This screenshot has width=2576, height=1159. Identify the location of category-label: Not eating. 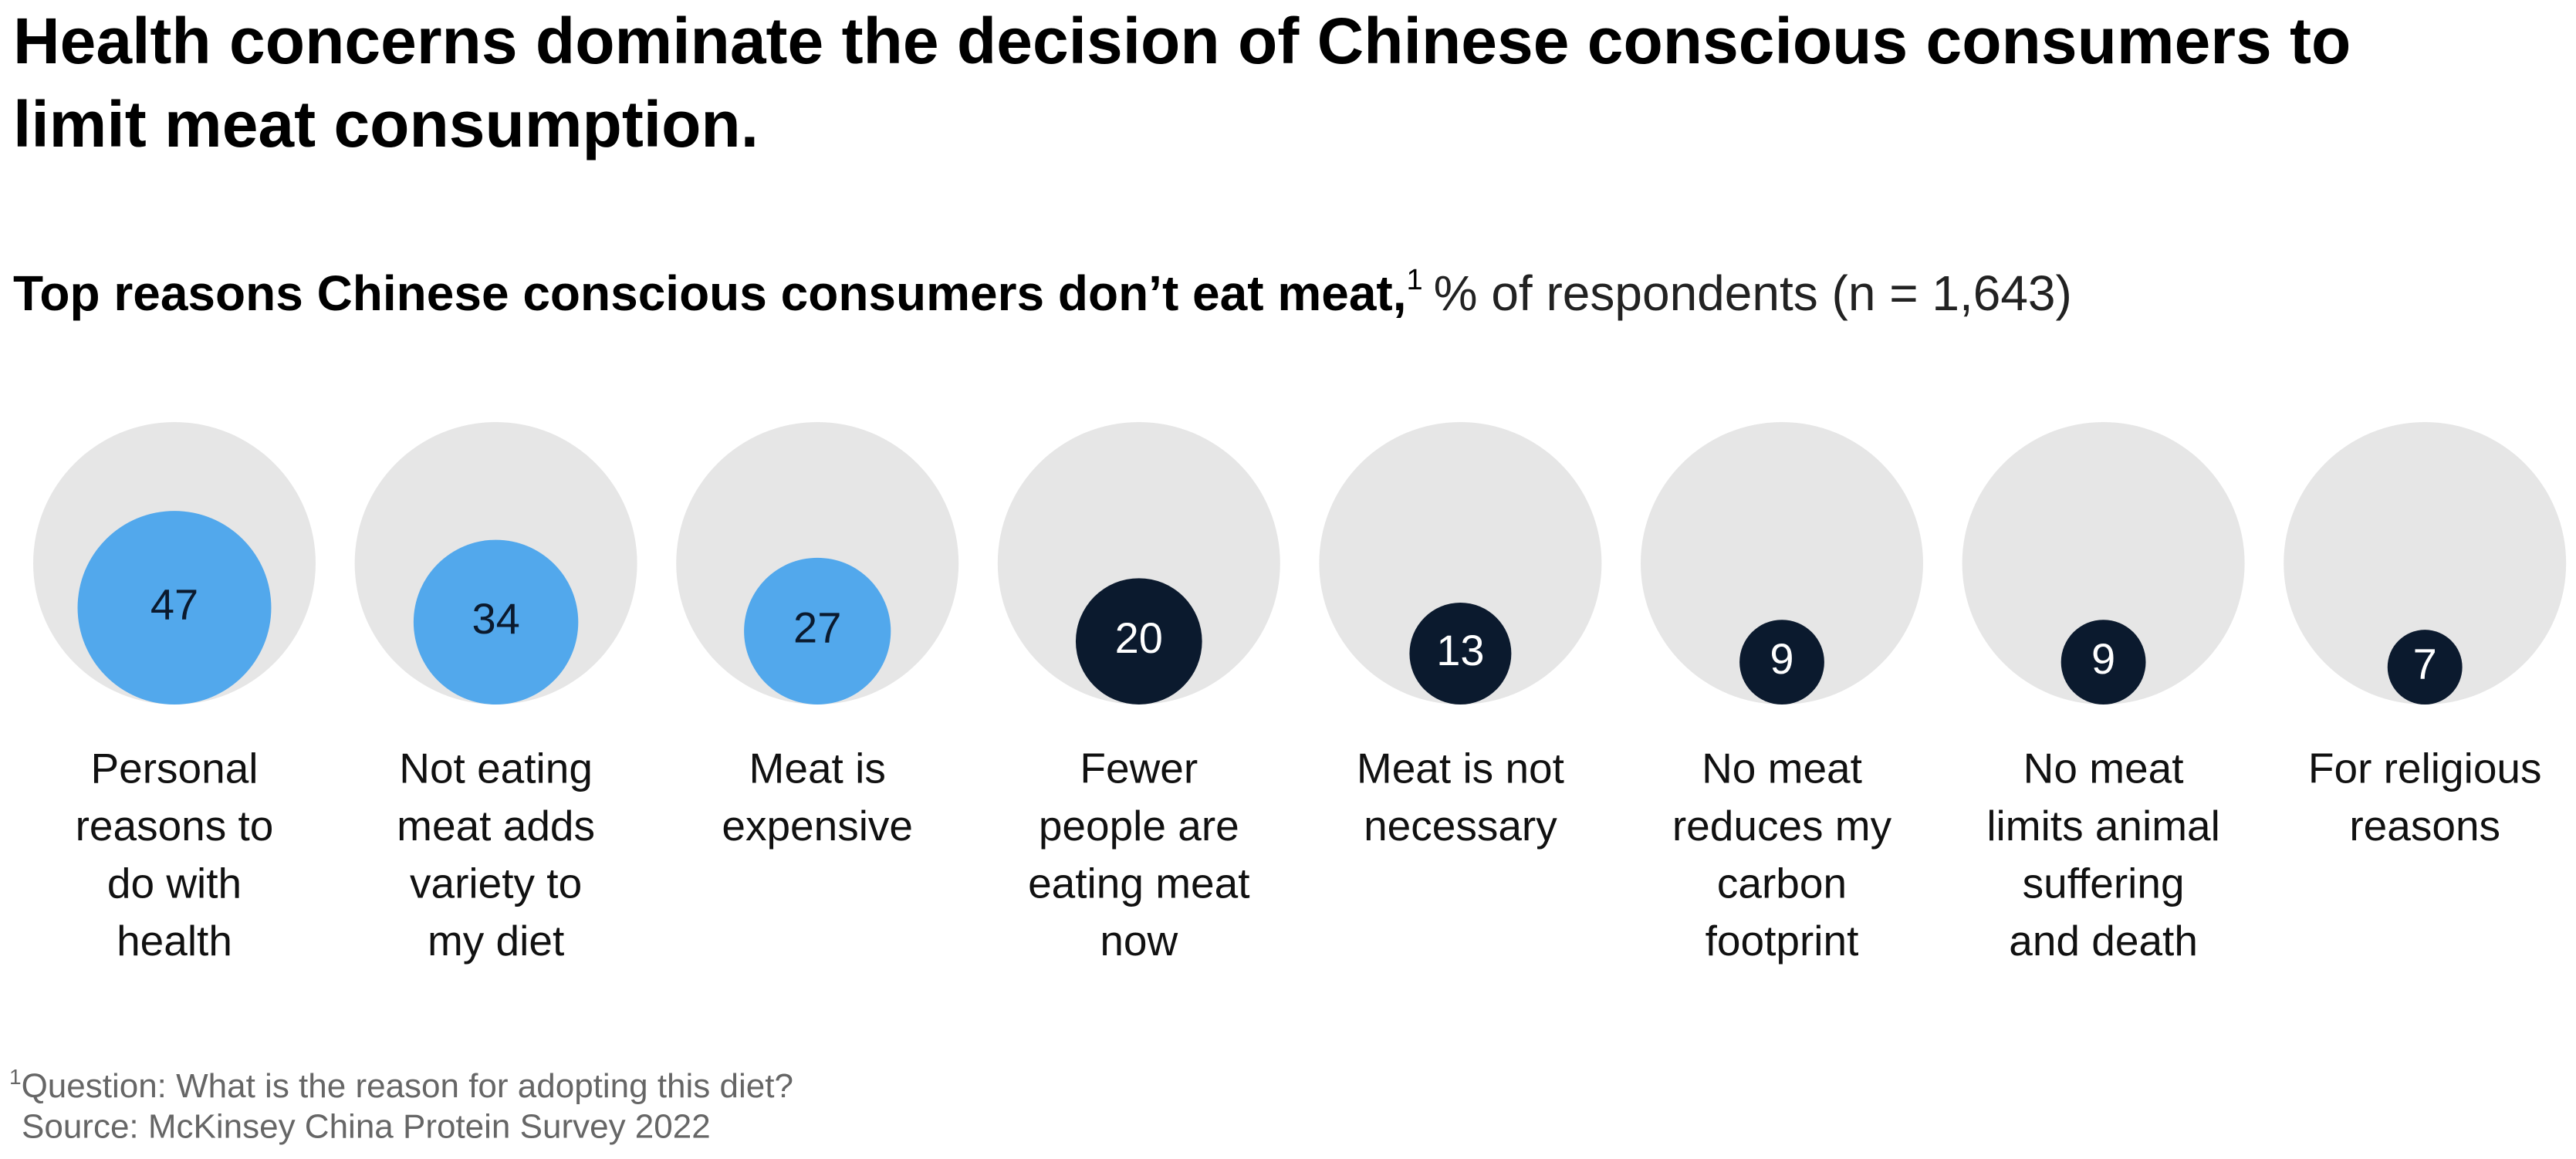
(496, 768).